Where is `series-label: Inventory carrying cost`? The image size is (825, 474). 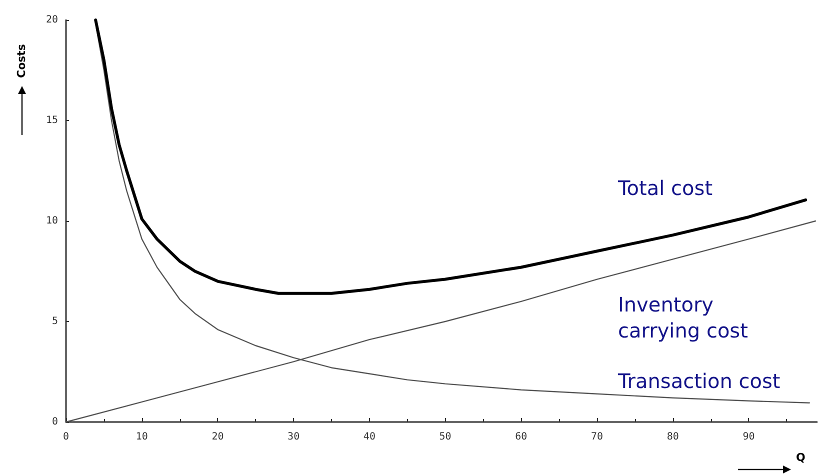
series-label: Inventory carrying cost is located at coordinates (683, 317).